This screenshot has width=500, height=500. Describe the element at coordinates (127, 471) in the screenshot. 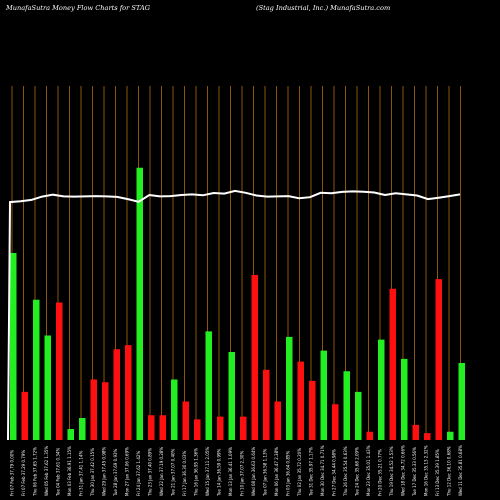

I see `x-tick-label: Mon 27 Jan 37.06 0.69%` at that location.